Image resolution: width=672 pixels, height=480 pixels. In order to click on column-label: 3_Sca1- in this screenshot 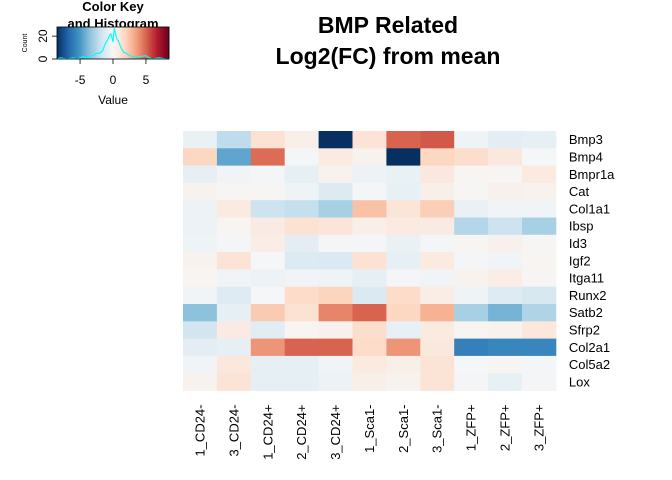, I will do `click(437, 429)`.